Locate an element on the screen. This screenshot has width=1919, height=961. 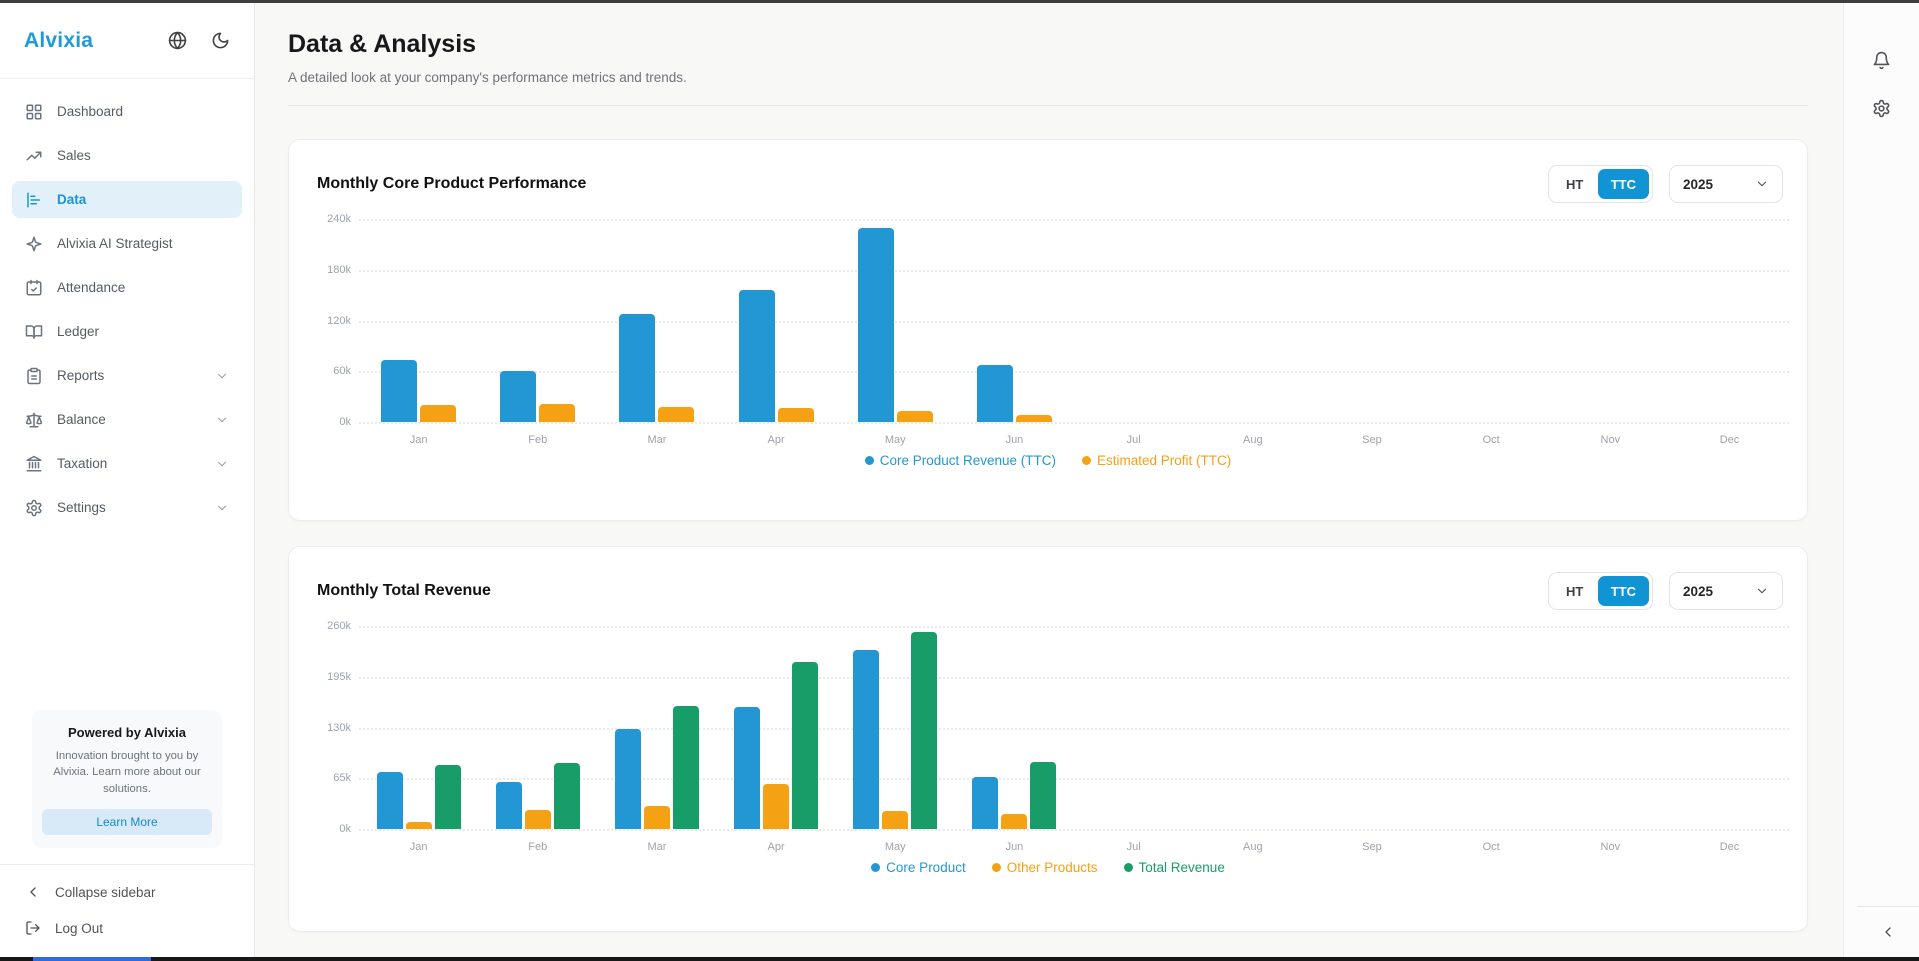
bar-green-may is located at coordinates (924, 730).